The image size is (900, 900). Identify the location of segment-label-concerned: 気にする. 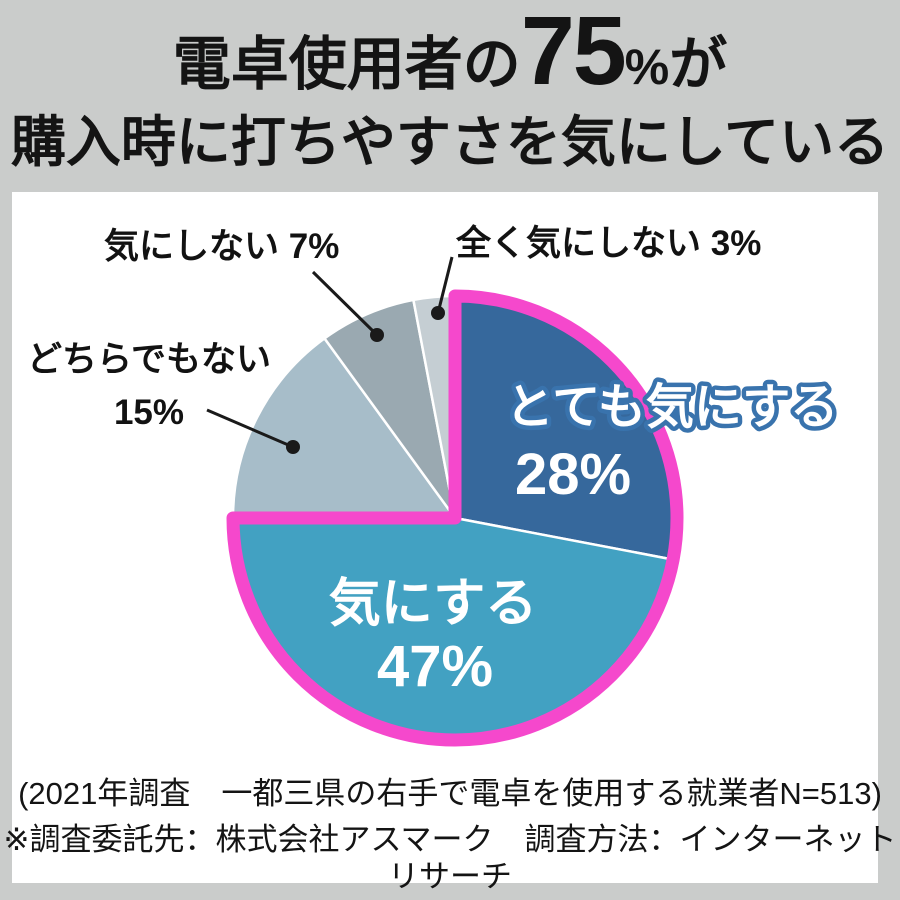
(433, 604).